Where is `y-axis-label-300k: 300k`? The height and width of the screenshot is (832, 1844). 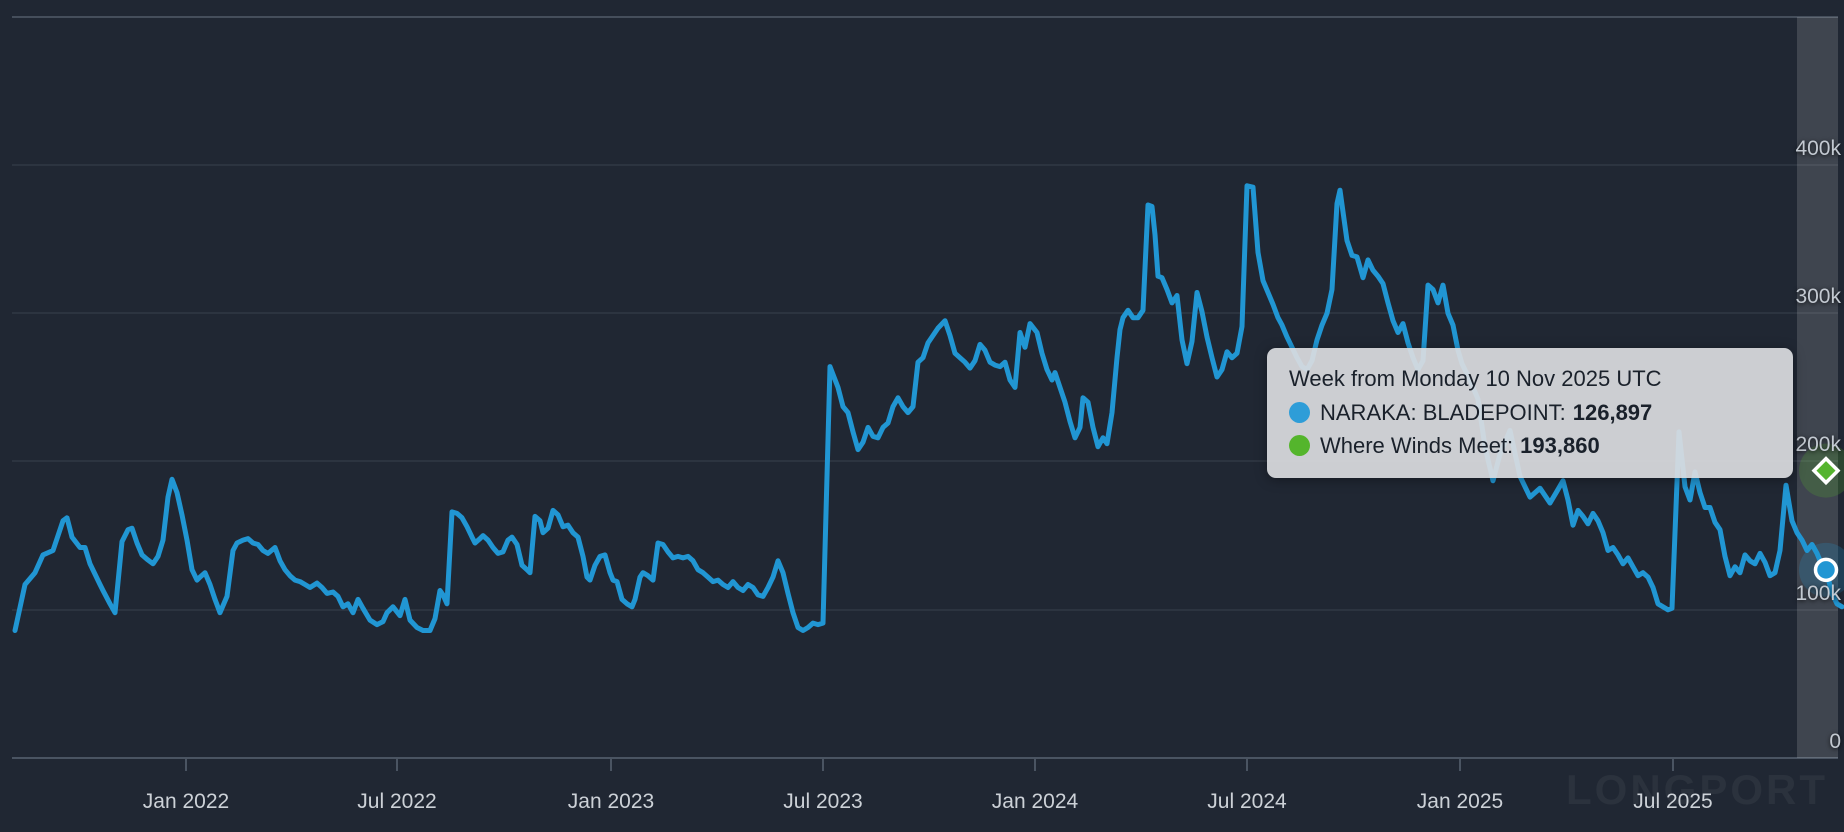 y-axis-label-300k: 300k is located at coordinates (1818, 296).